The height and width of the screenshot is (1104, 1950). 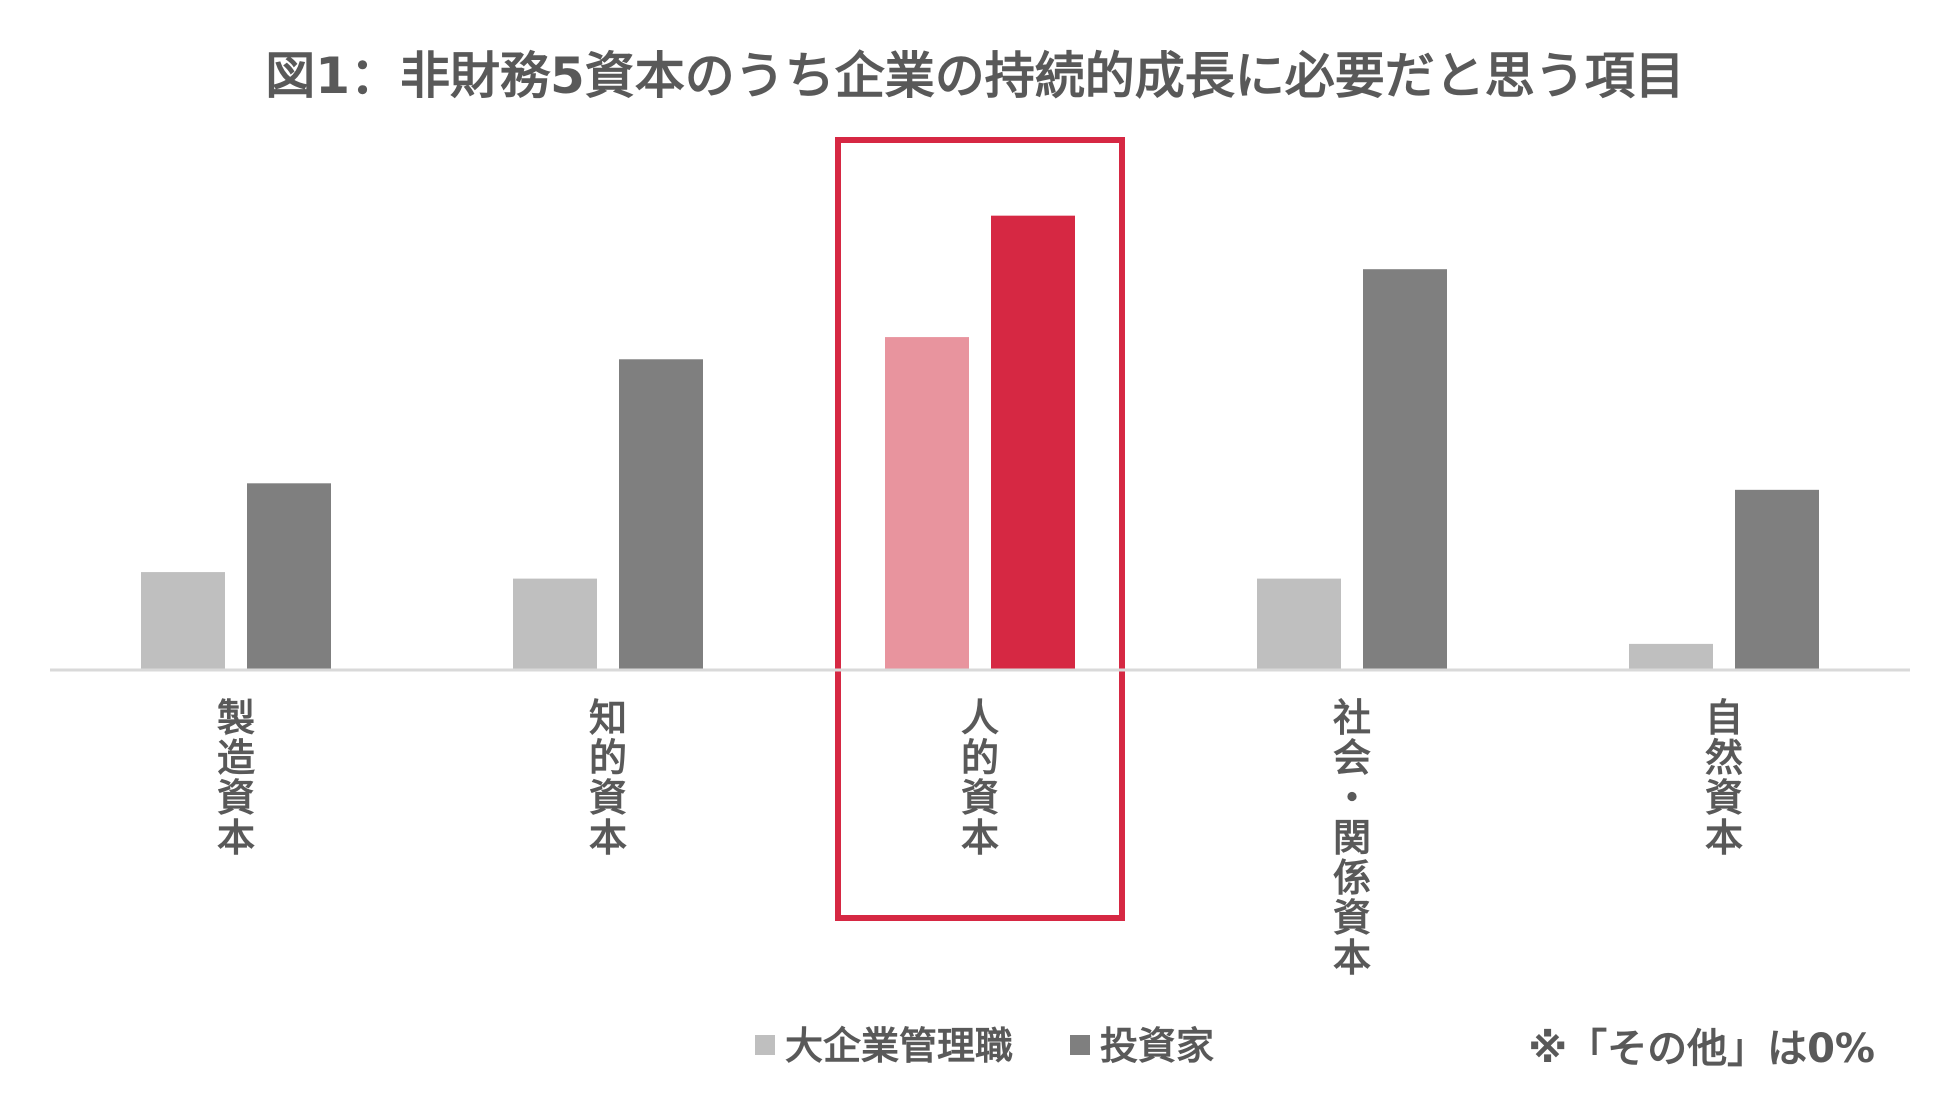 What do you see at coordinates (1701, 1049) in the screenshot?
I see `footnote: ※「その他」は0%` at bounding box center [1701, 1049].